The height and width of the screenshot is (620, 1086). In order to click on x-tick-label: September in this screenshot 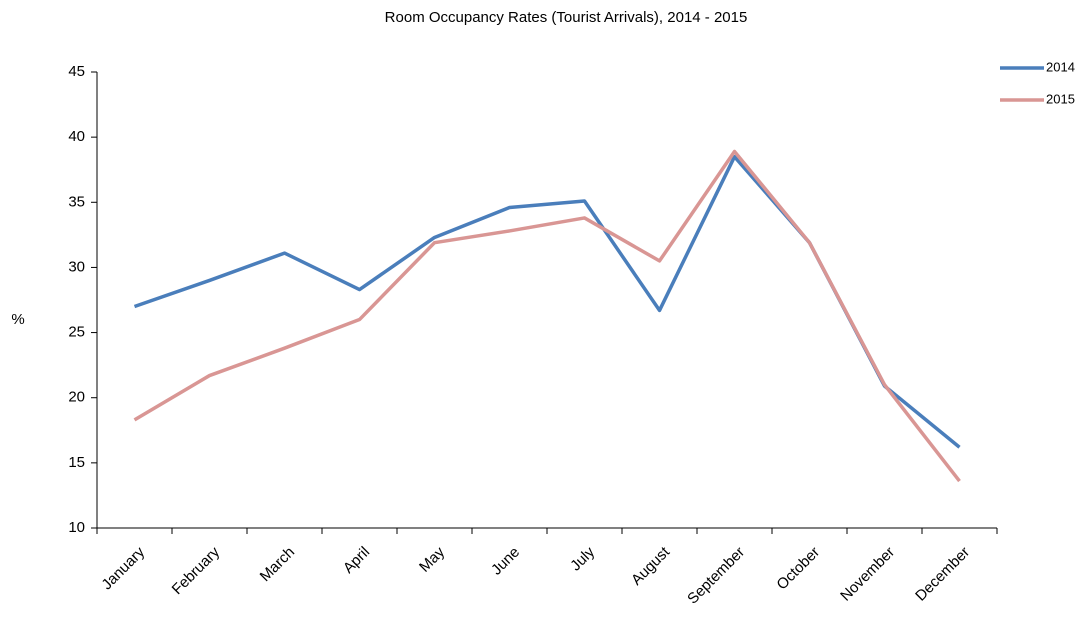, I will do `click(716, 576)`.